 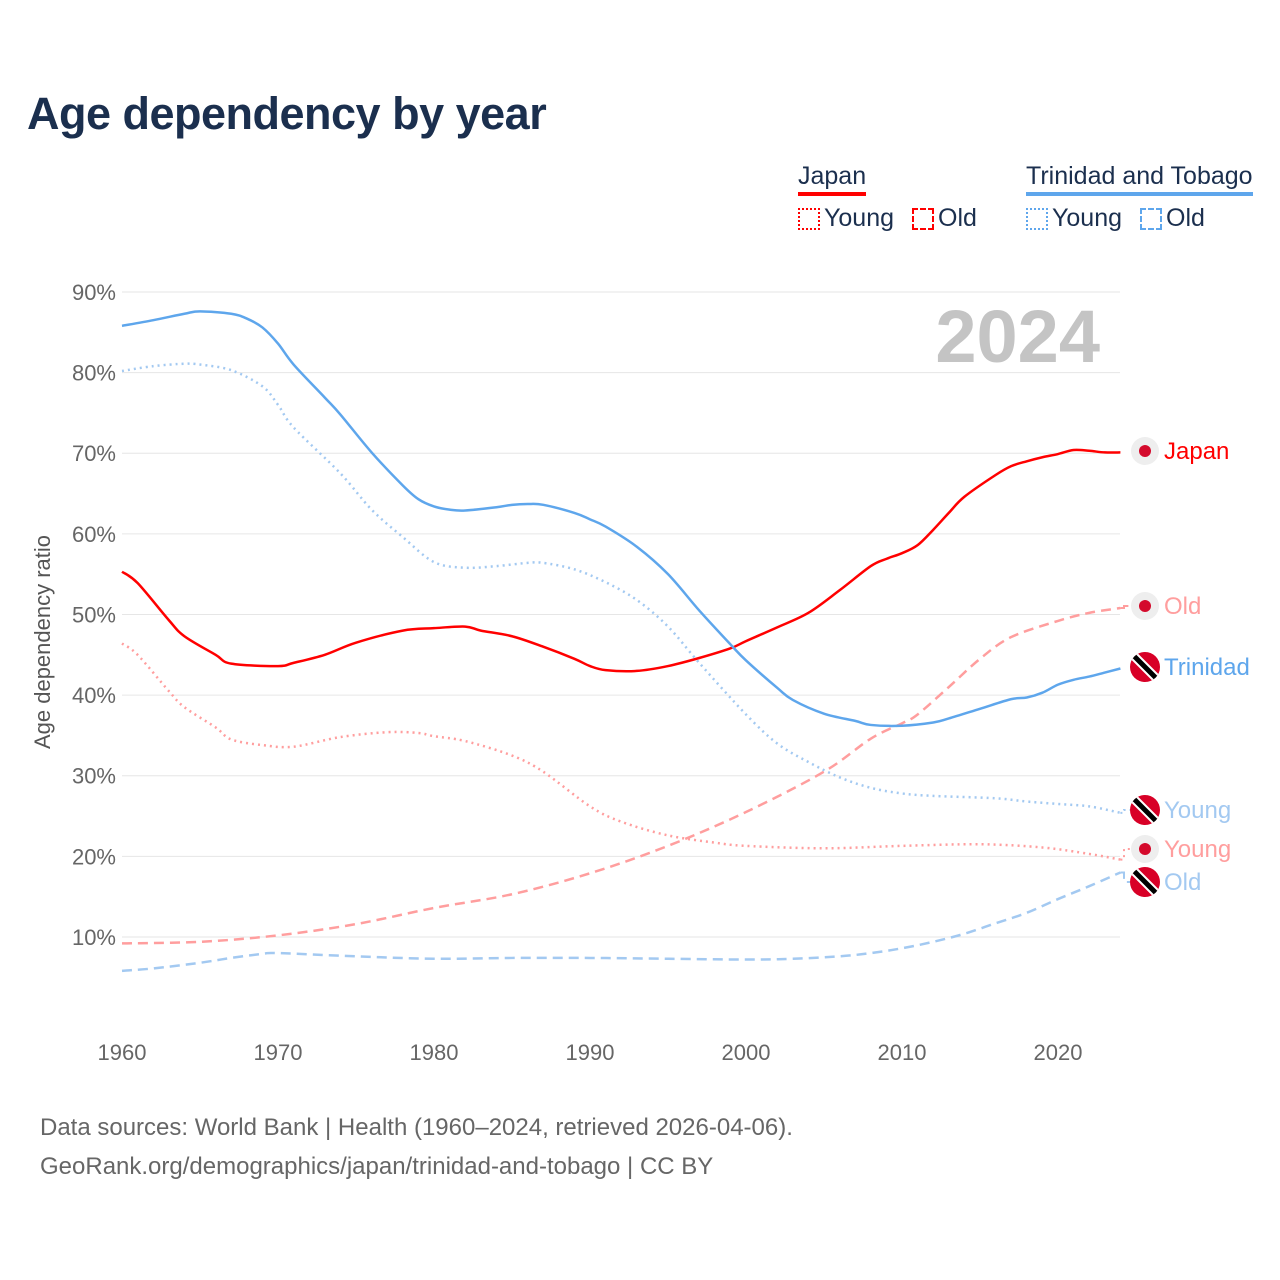 What do you see at coordinates (902, 1052) in the screenshot?
I see `x-tick-label: 2010` at bounding box center [902, 1052].